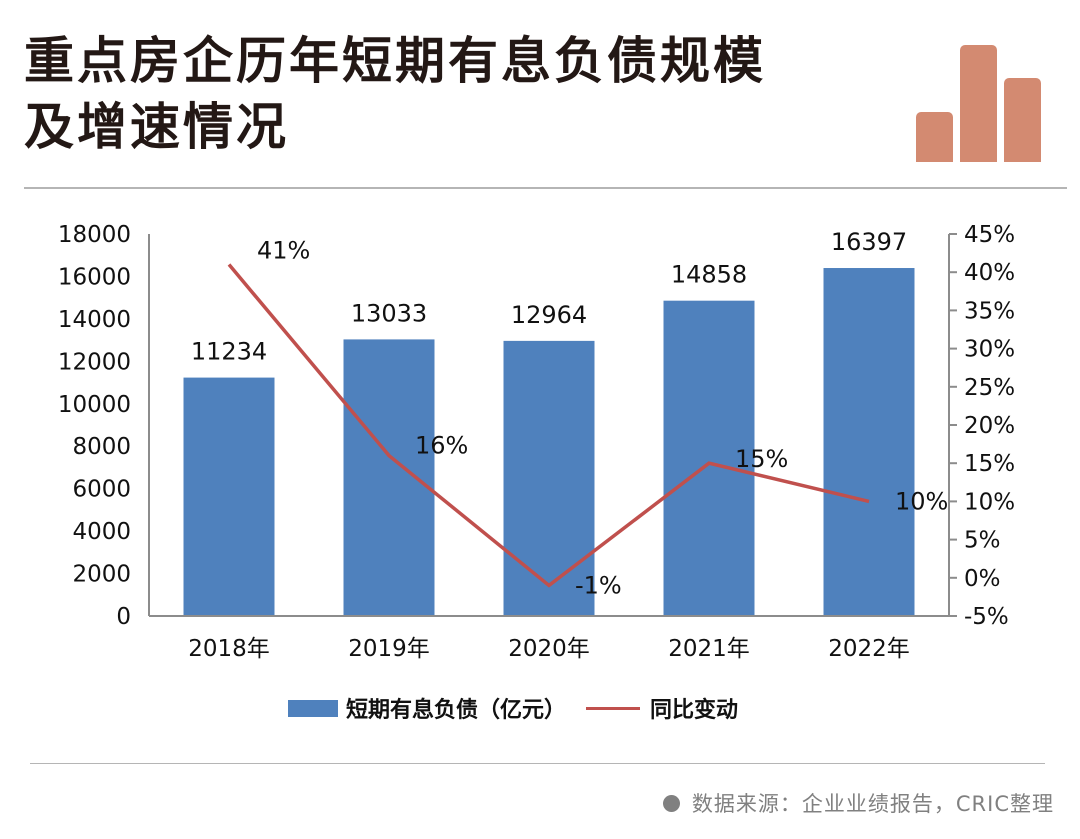 The image size is (1080, 839). Describe the element at coordinates (94, 235) in the screenshot. I see `left-tick-label: 18000` at that location.